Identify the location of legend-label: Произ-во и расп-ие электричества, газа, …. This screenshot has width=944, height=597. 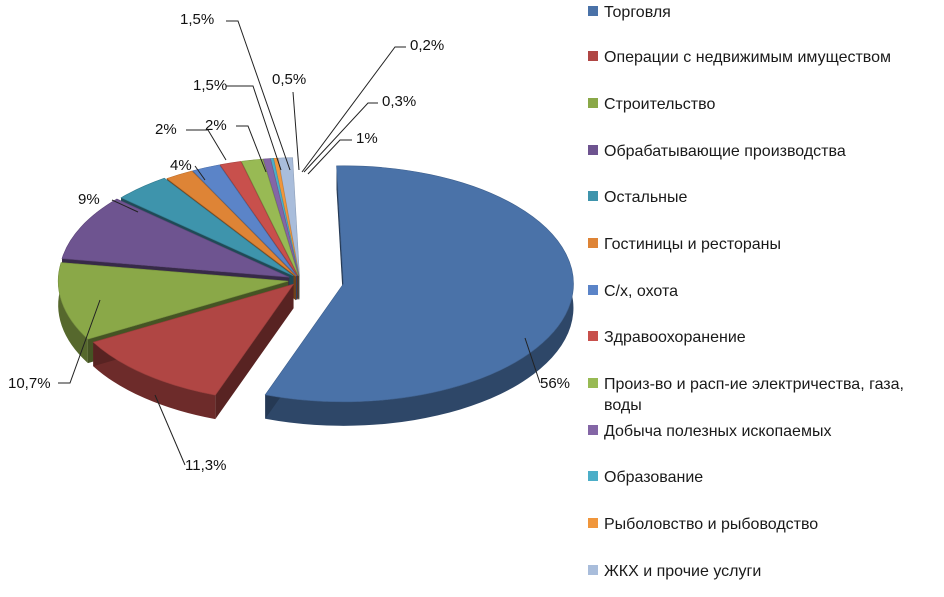
(754, 395).